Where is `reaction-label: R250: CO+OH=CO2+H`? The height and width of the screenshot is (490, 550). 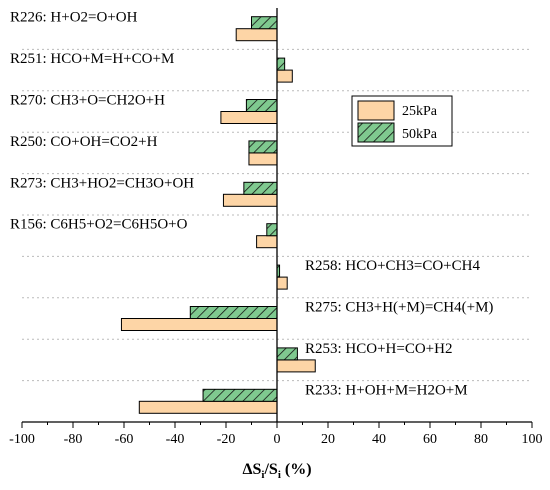
reaction-label: R250: CO+OH=CO2+H is located at coordinates (84, 142).